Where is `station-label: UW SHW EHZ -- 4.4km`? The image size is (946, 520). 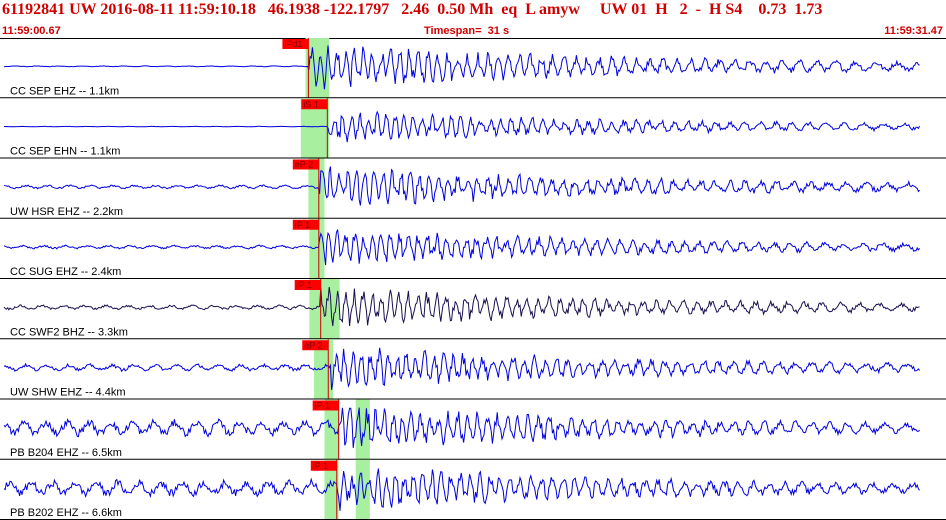 station-label: UW SHW EHZ -- 4.4km is located at coordinates (68, 393).